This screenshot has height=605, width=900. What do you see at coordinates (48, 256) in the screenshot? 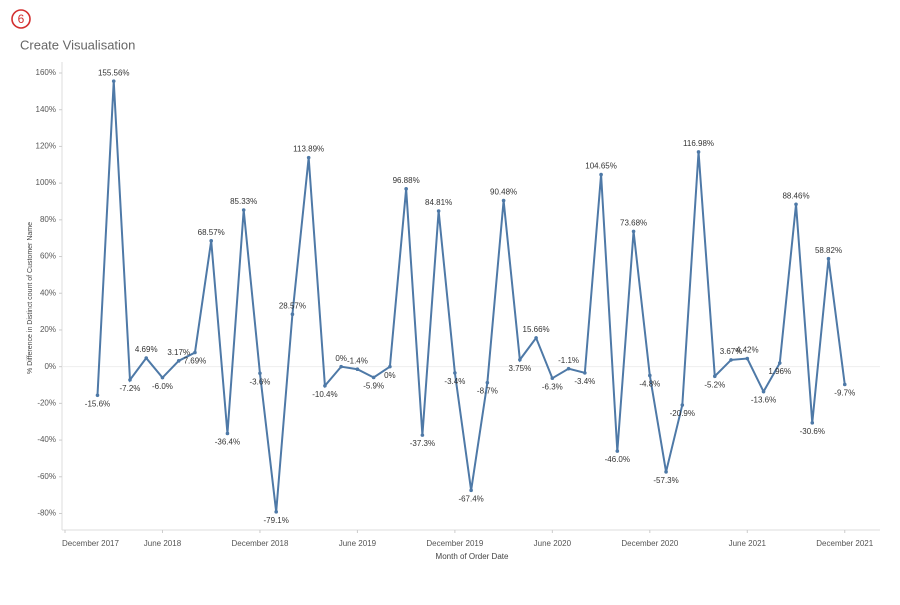
I see `y-tick-label: 60%` at bounding box center [48, 256].